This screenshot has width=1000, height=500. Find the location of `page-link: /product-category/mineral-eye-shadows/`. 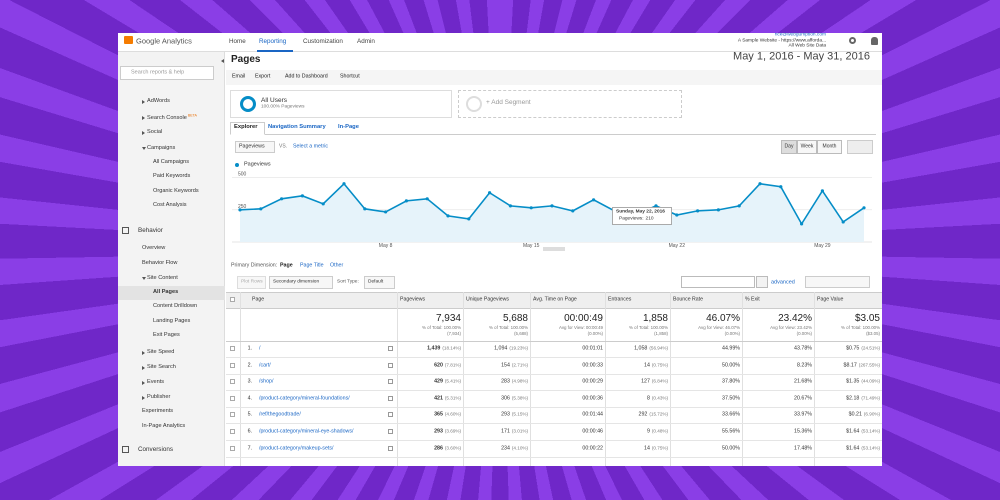

page-link: /product-category/mineral-eye-shadows/ is located at coordinates (306, 431).